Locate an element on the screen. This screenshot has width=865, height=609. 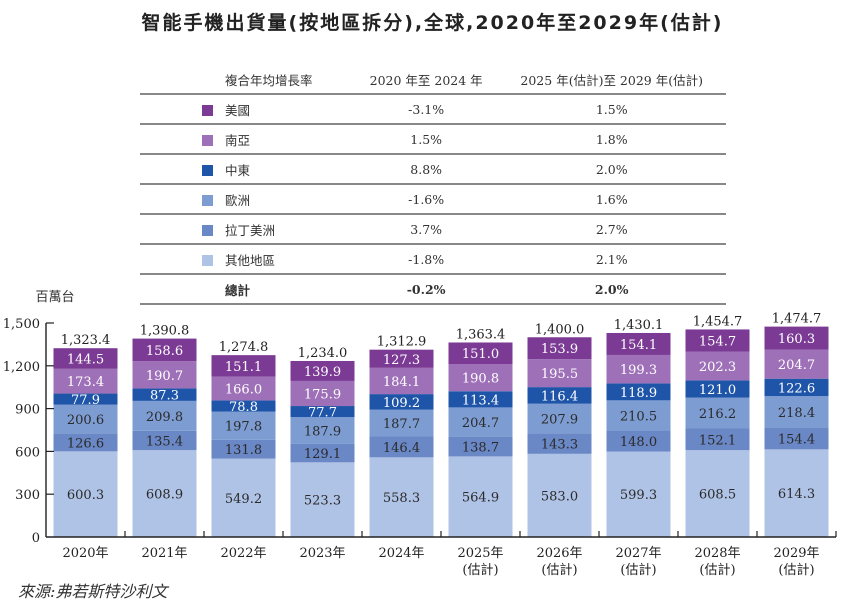
bar-segment-label: 195.5 is located at coordinates (559, 374).